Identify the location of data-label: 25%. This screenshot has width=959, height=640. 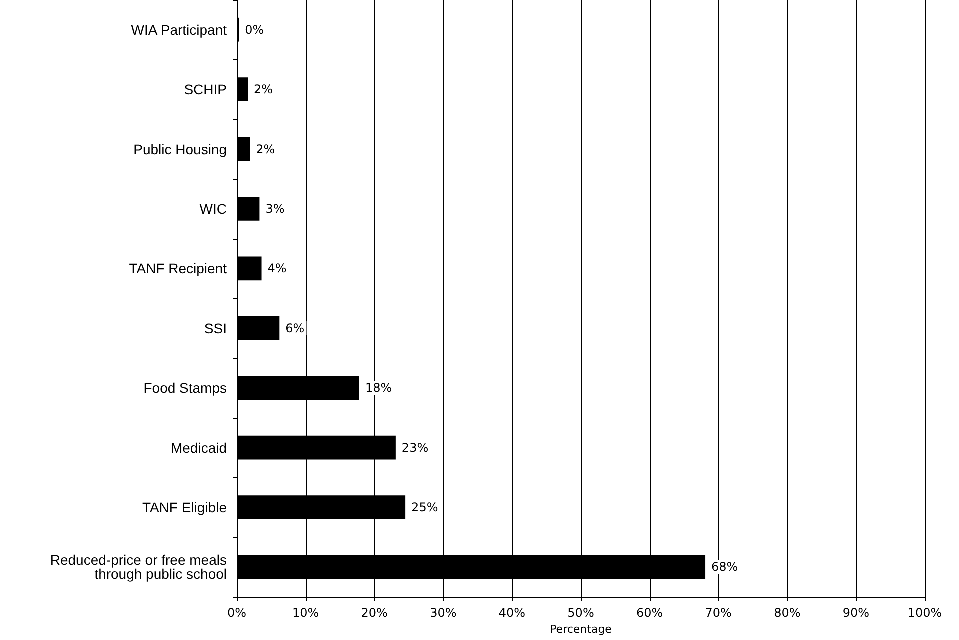
(425, 507).